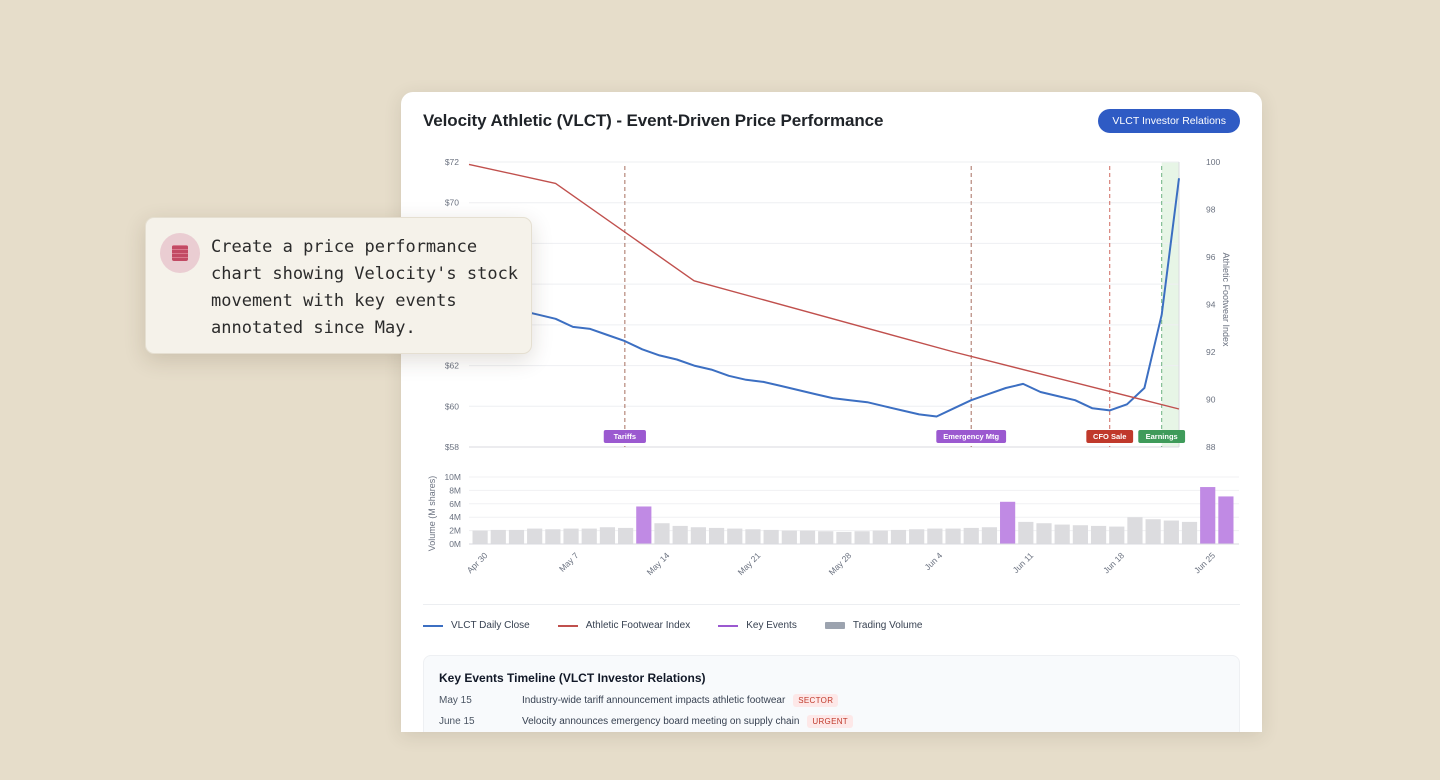 The image size is (1440, 780). What do you see at coordinates (933, 561) in the screenshot?
I see `x-tick-label: Jun 4` at bounding box center [933, 561].